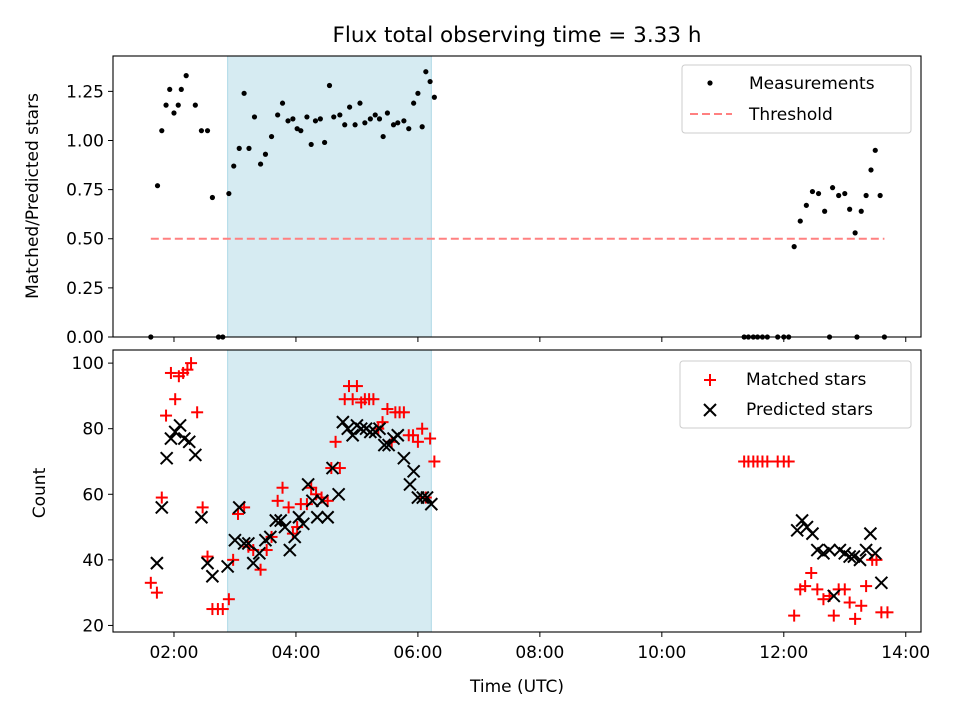 Image resolution: width=960 pixels, height=720 pixels. I want to click on x-tick-label: 14:00, so click(905, 653).